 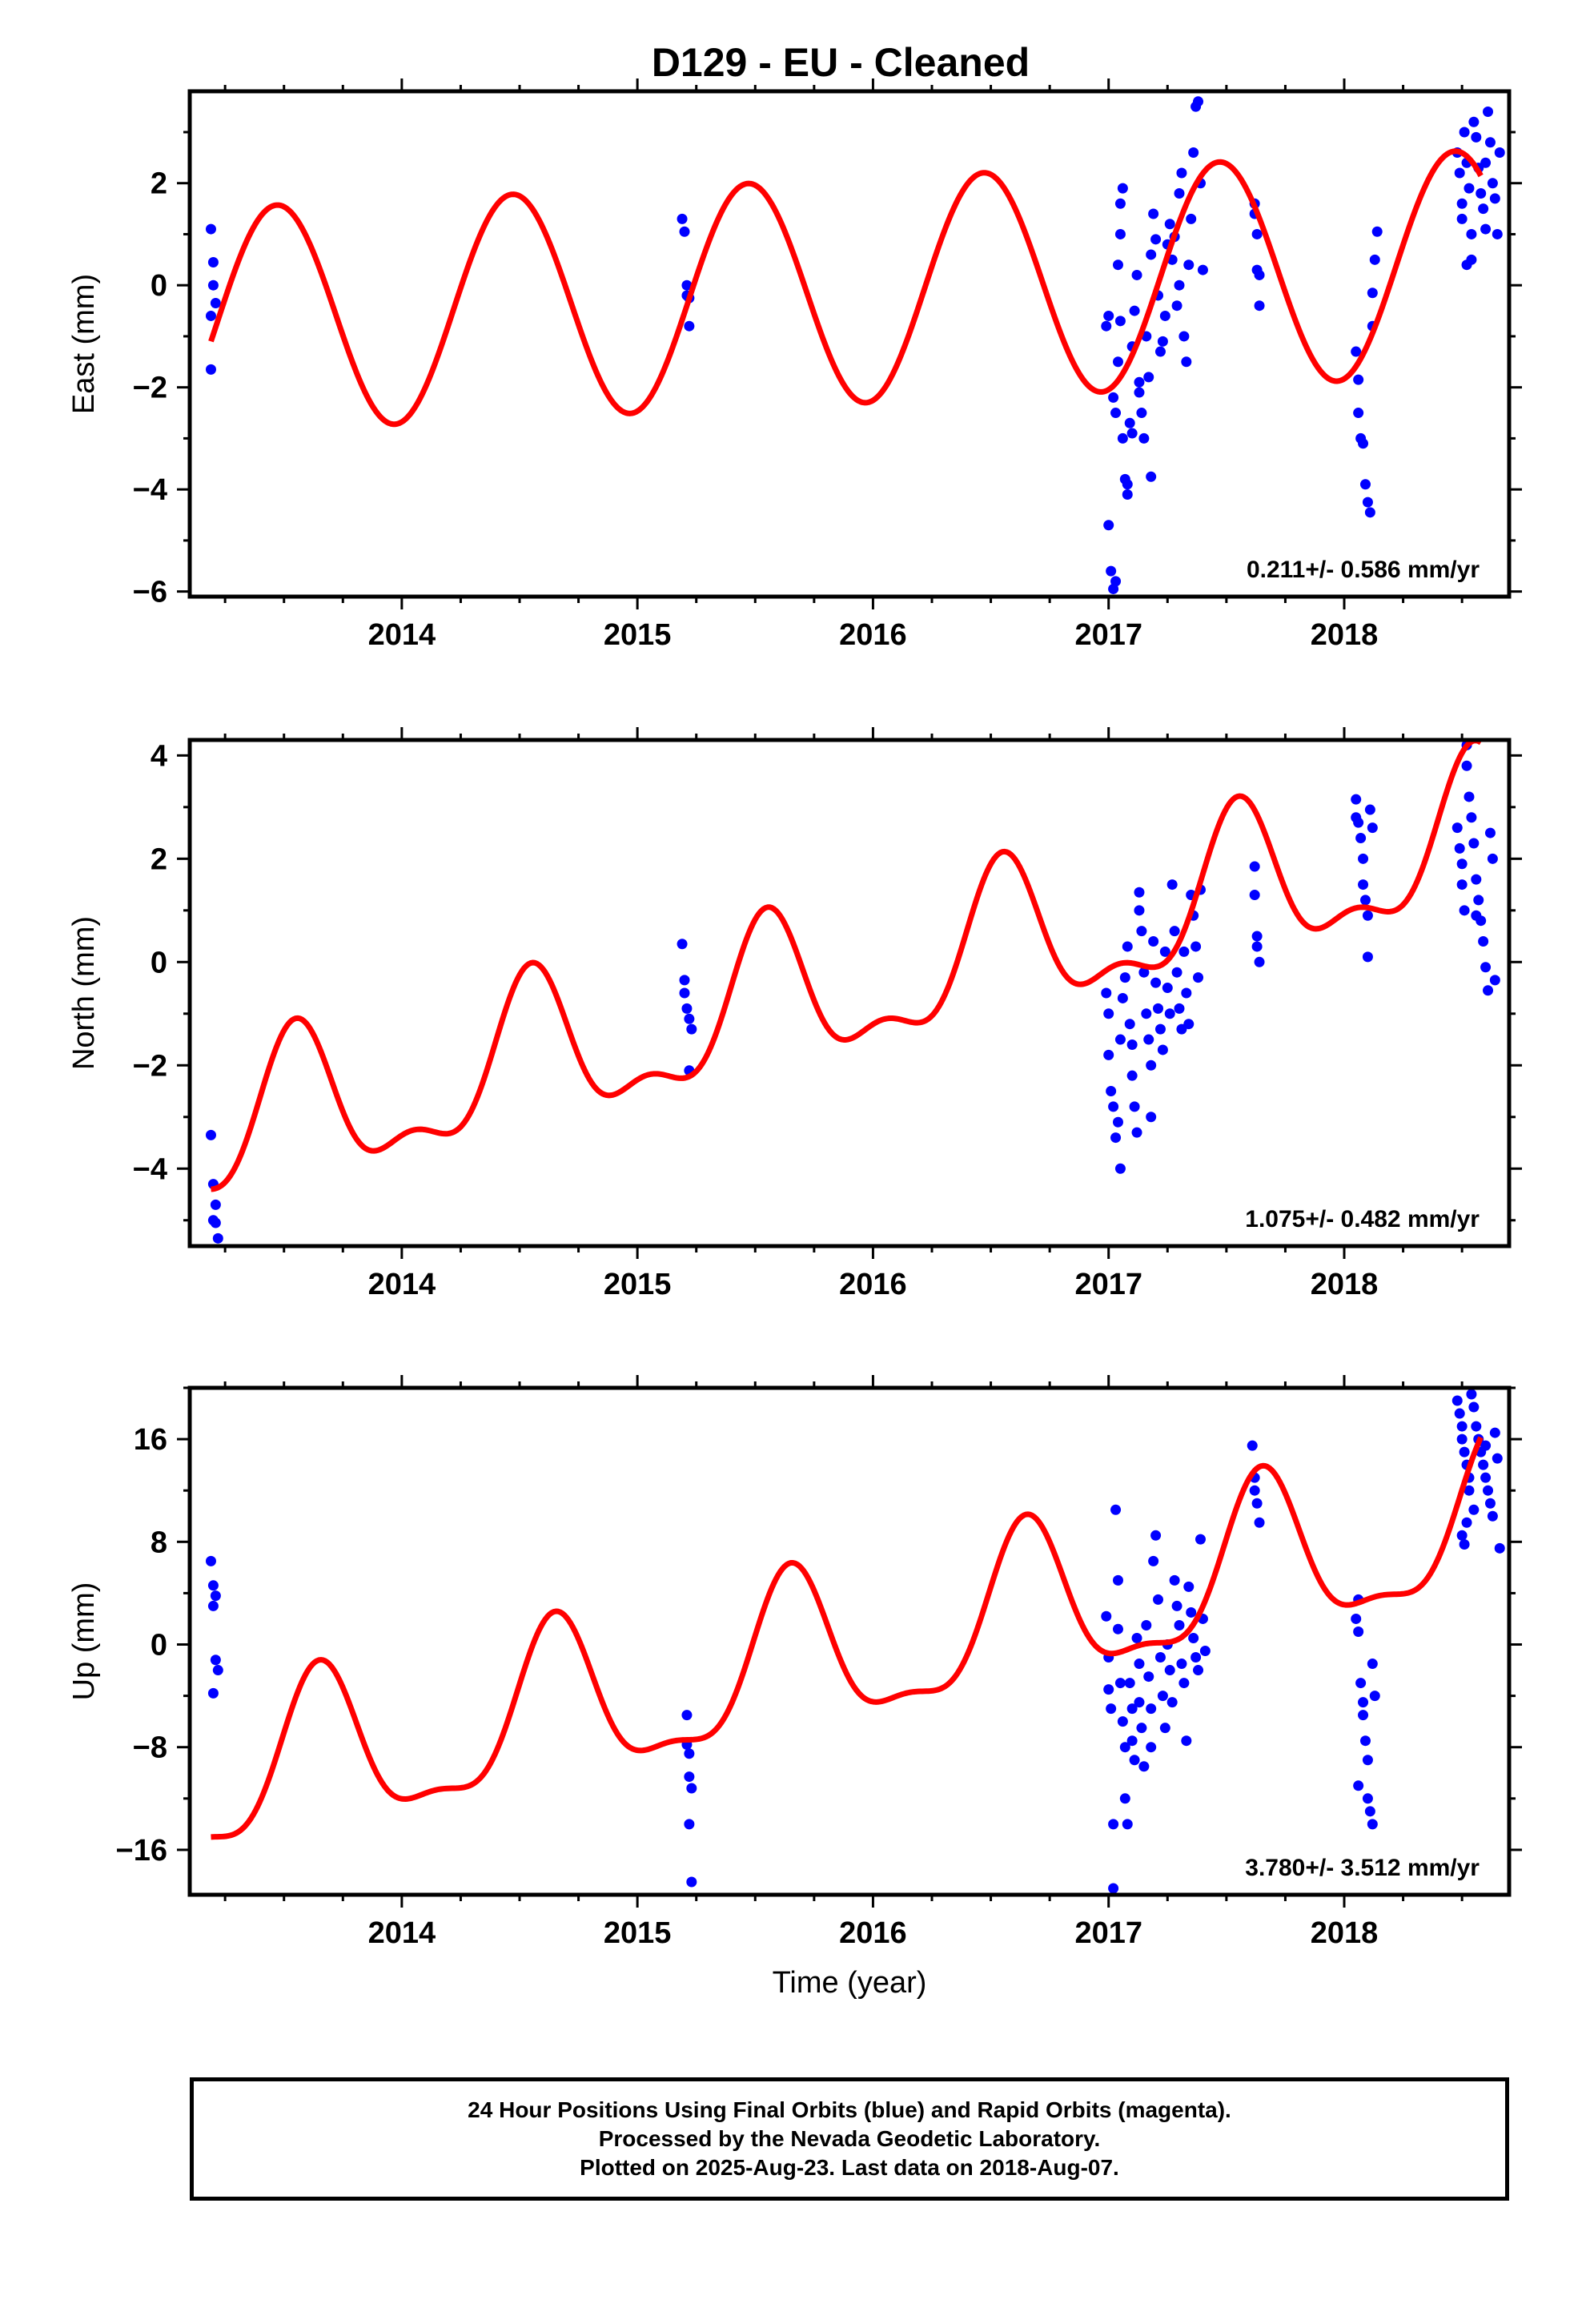 What do you see at coordinates (159, 756) in the screenshot?
I see `y-tick-label: 4` at bounding box center [159, 756].